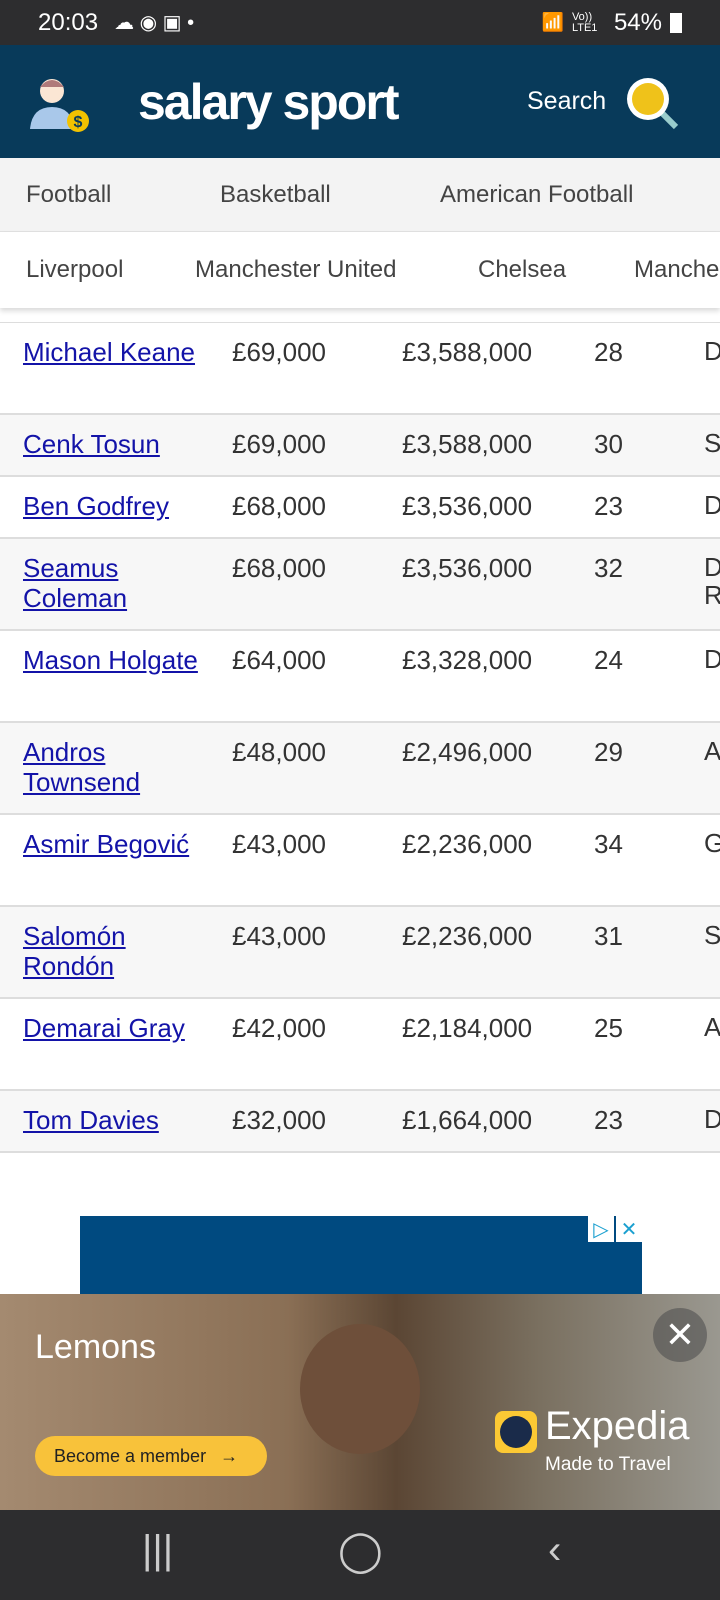 This screenshot has height=1600, width=720. Describe the element at coordinates (617, 1426) in the screenshot. I see `ad-brand: Expedia` at that location.